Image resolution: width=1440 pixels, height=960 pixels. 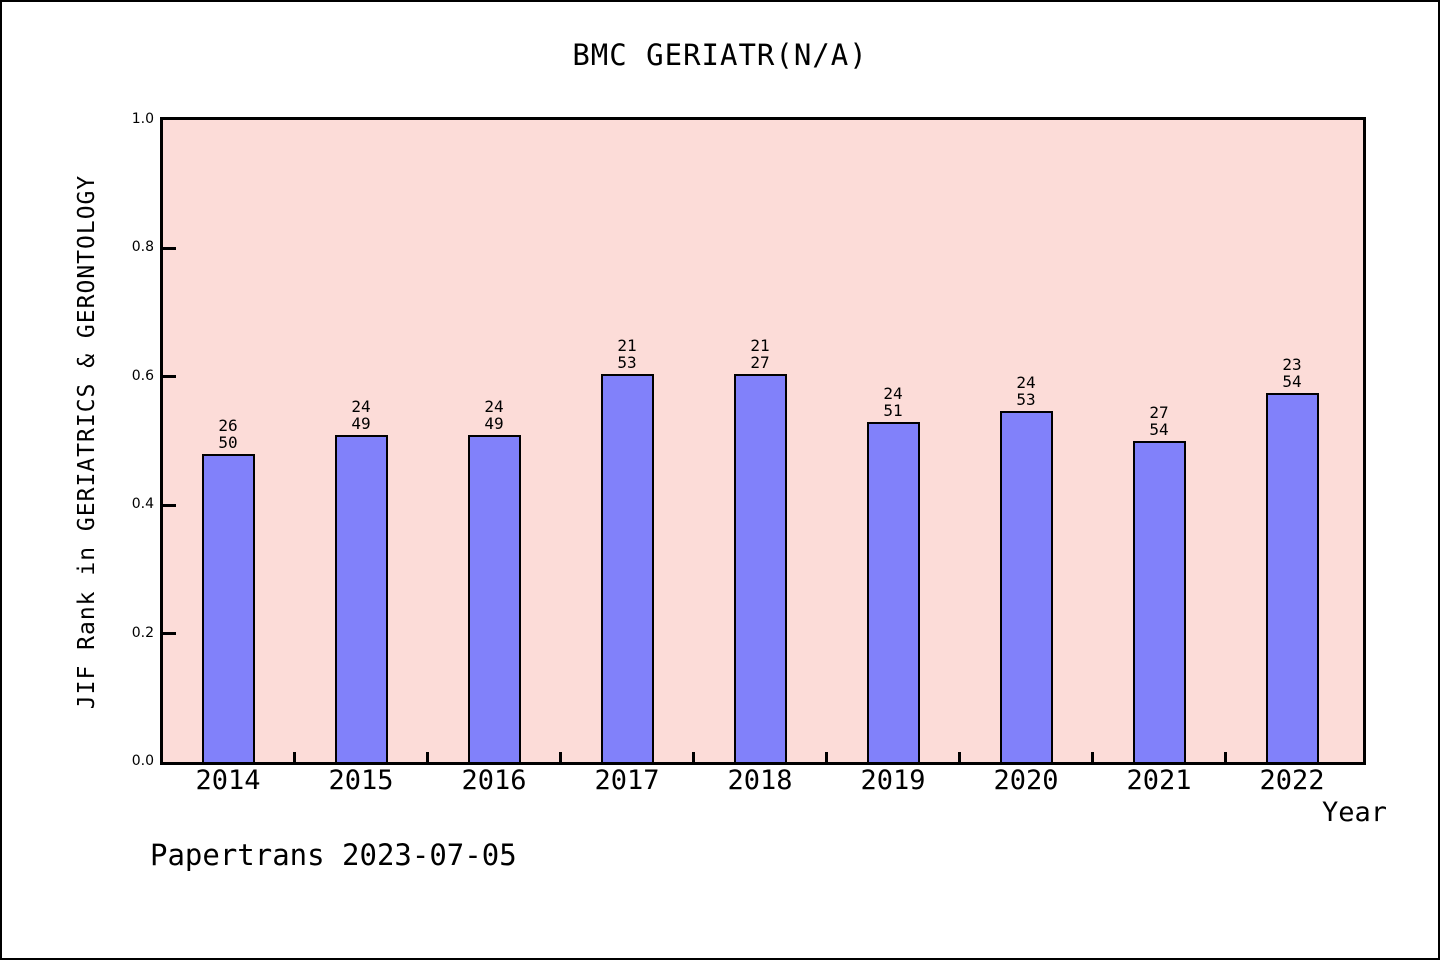 I want to click on chart-title: BMC GERIATR(N/A), so click(x=720, y=55).